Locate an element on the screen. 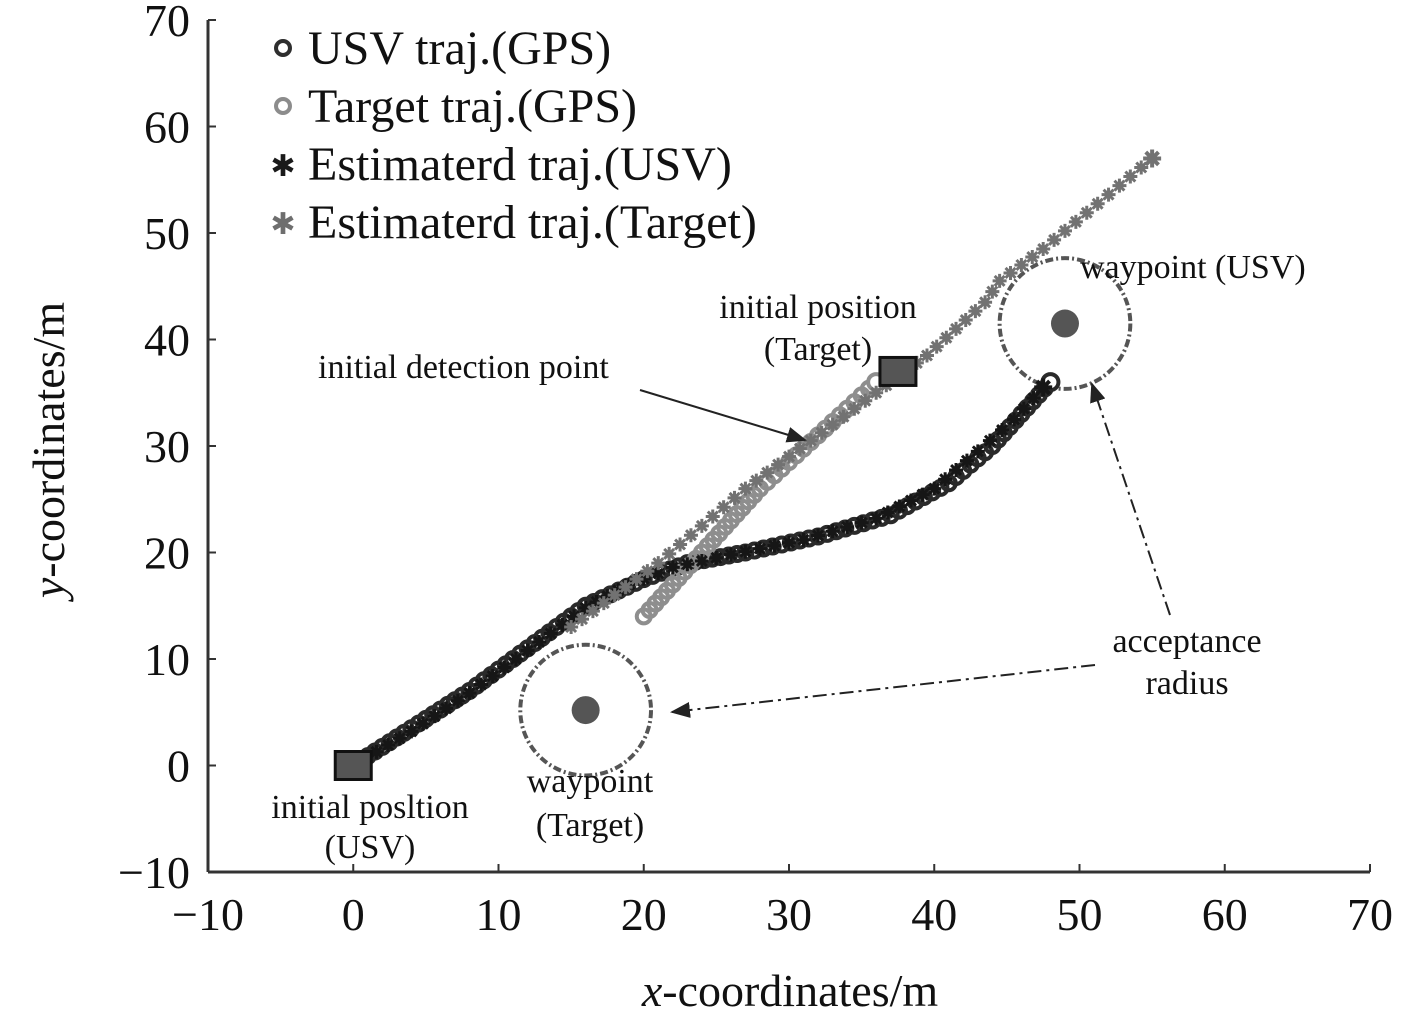  x-tick-label: 0 is located at coordinates (353, 914).